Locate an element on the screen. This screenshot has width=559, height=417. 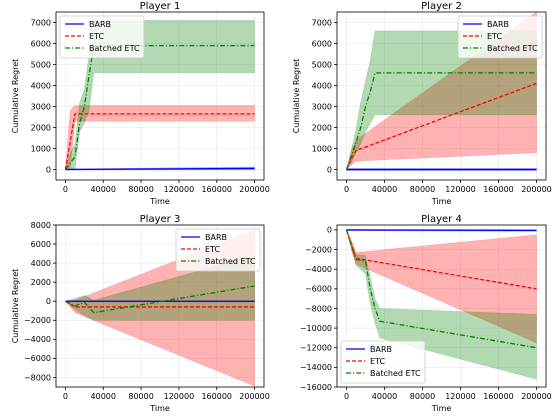
y-tick-label: 3000 is located at coordinates (322, 106).